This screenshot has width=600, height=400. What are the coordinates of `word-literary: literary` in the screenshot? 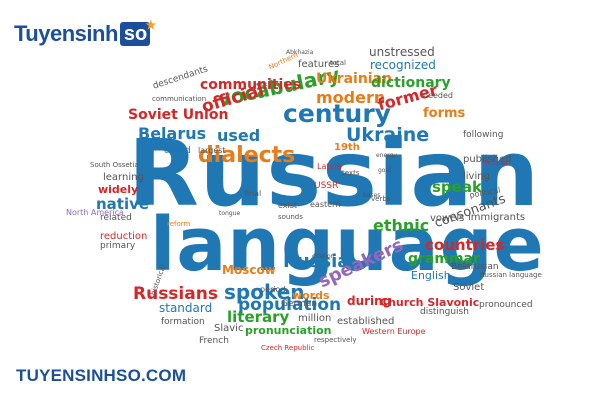 It's located at (258, 317).